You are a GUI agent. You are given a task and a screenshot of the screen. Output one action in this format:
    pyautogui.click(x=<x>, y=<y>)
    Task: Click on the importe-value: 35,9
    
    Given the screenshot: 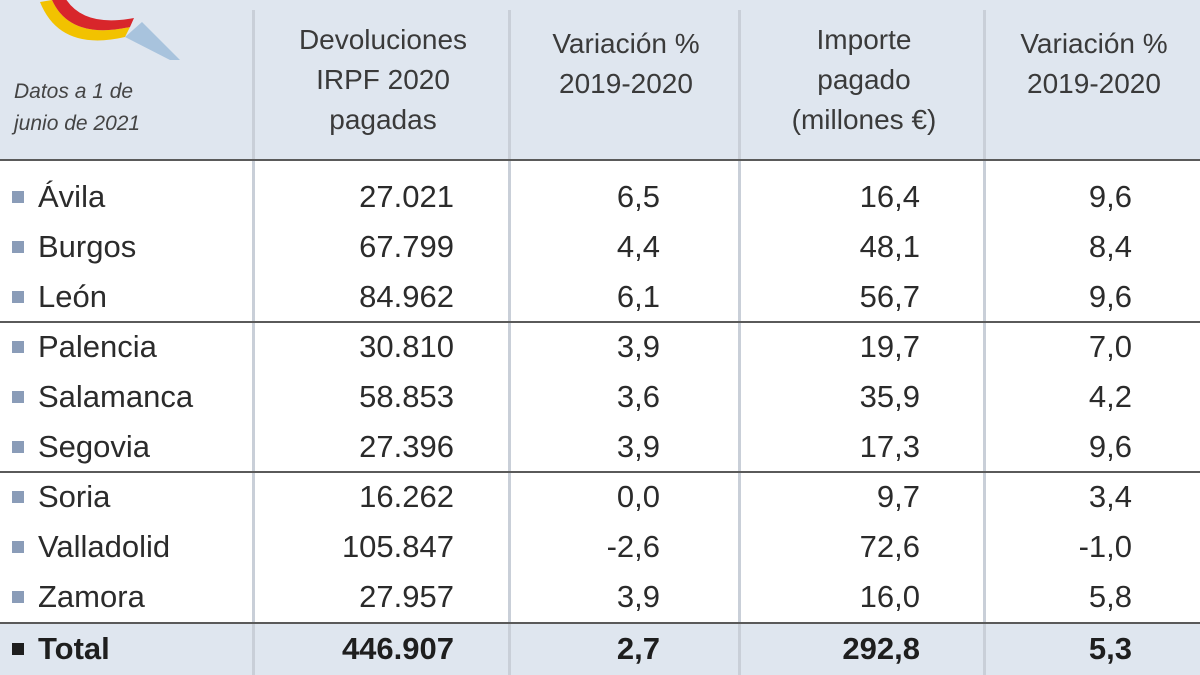 What is the action you would take?
    pyautogui.click(x=889, y=396)
    